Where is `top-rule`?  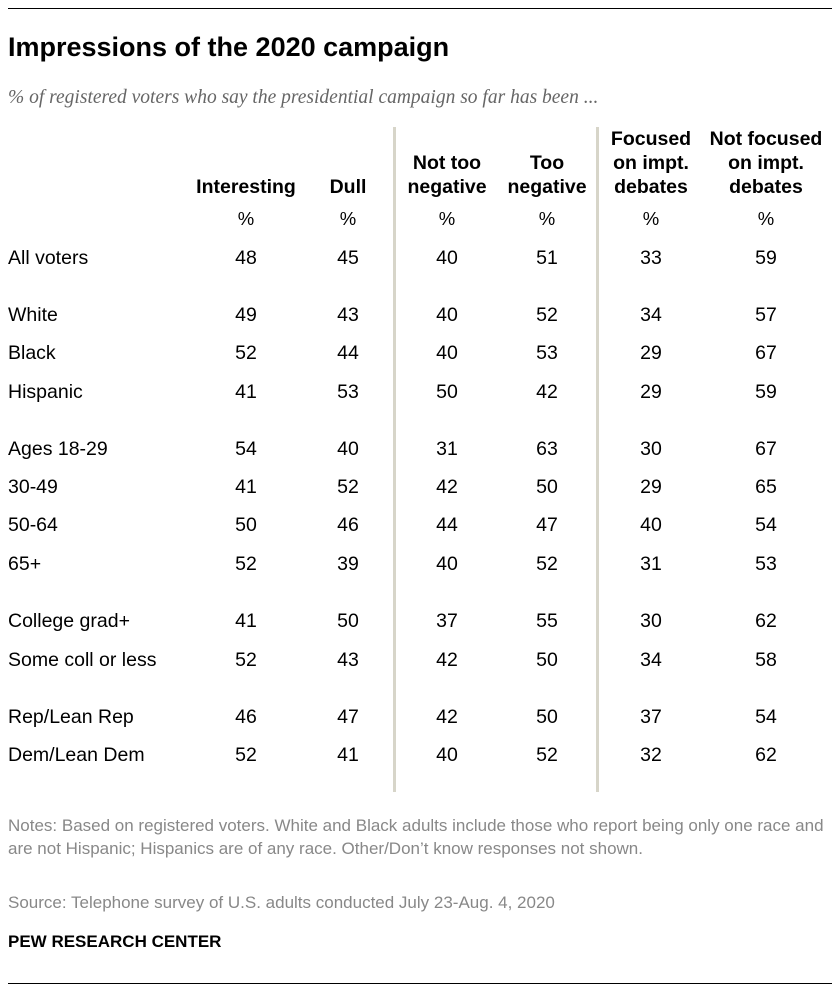
top-rule is located at coordinates (420, 8).